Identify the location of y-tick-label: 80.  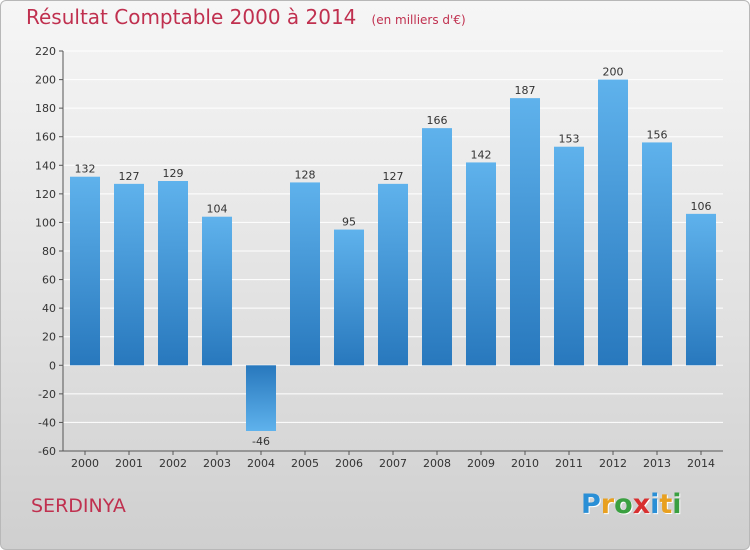
(49, 251).